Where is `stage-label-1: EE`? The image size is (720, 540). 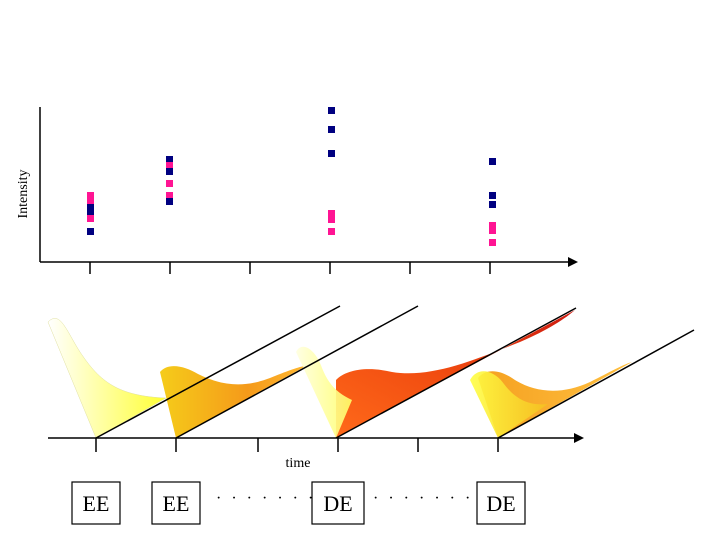 stage-label-1: EE is located at coordinates (96, 503).